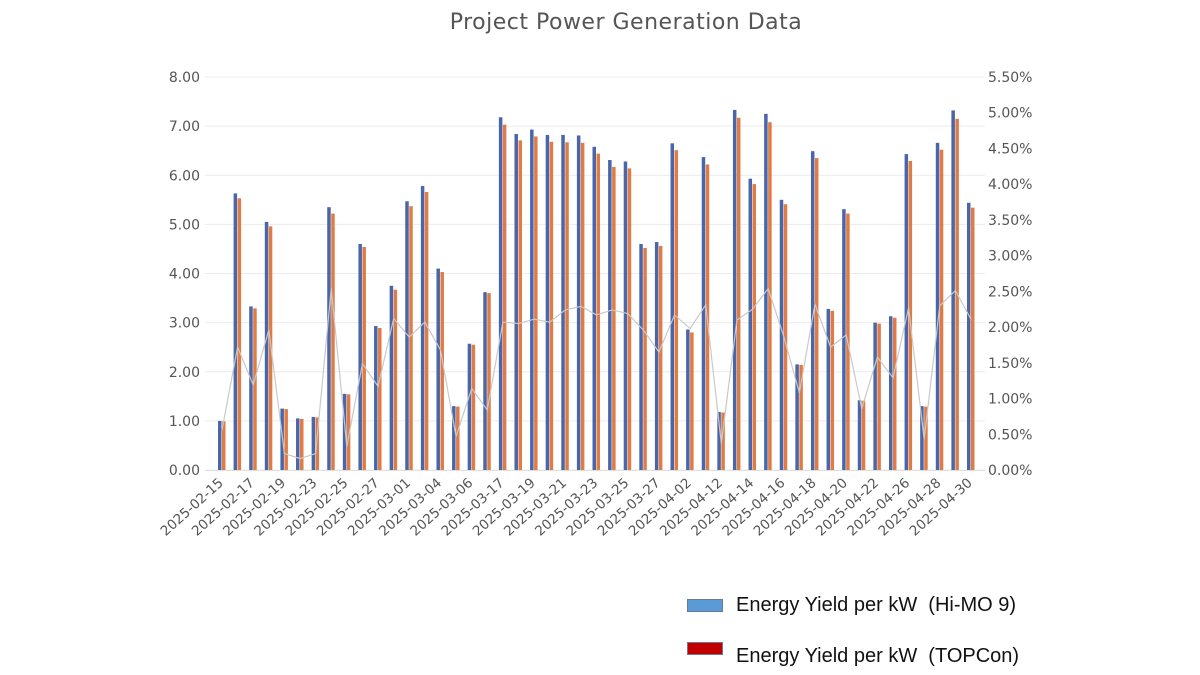  I want to click on y-tick-label: 5.00, so click(184, 225).